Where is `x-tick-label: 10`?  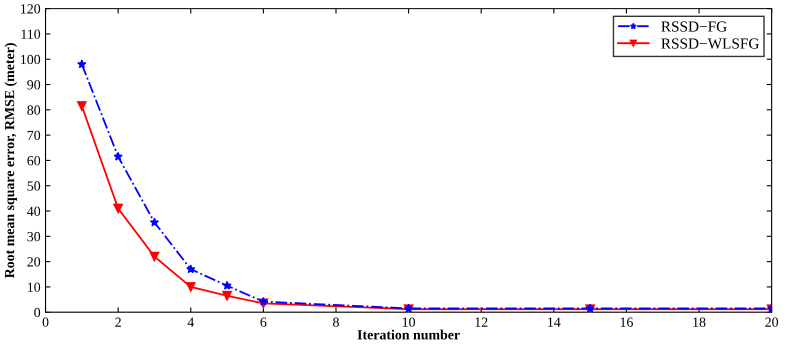 x-tick-label: 10 is located at coordinates (409, 322).